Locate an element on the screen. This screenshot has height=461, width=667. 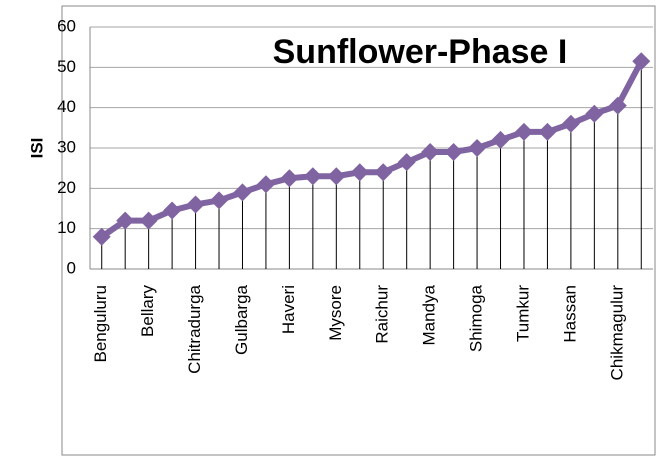
y-tick-label: 30 is located at coordinates (66, 146).